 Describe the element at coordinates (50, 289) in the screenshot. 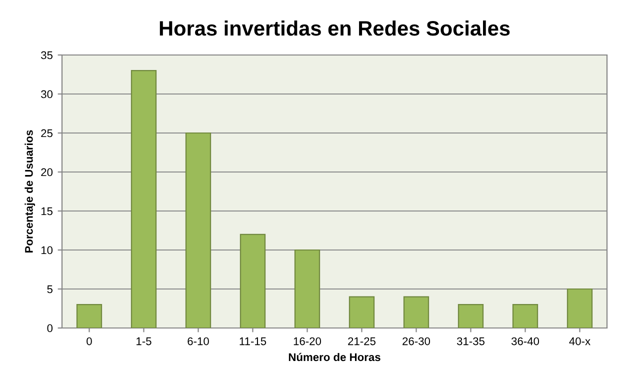

I see `y-tick-label: 5` at that location.